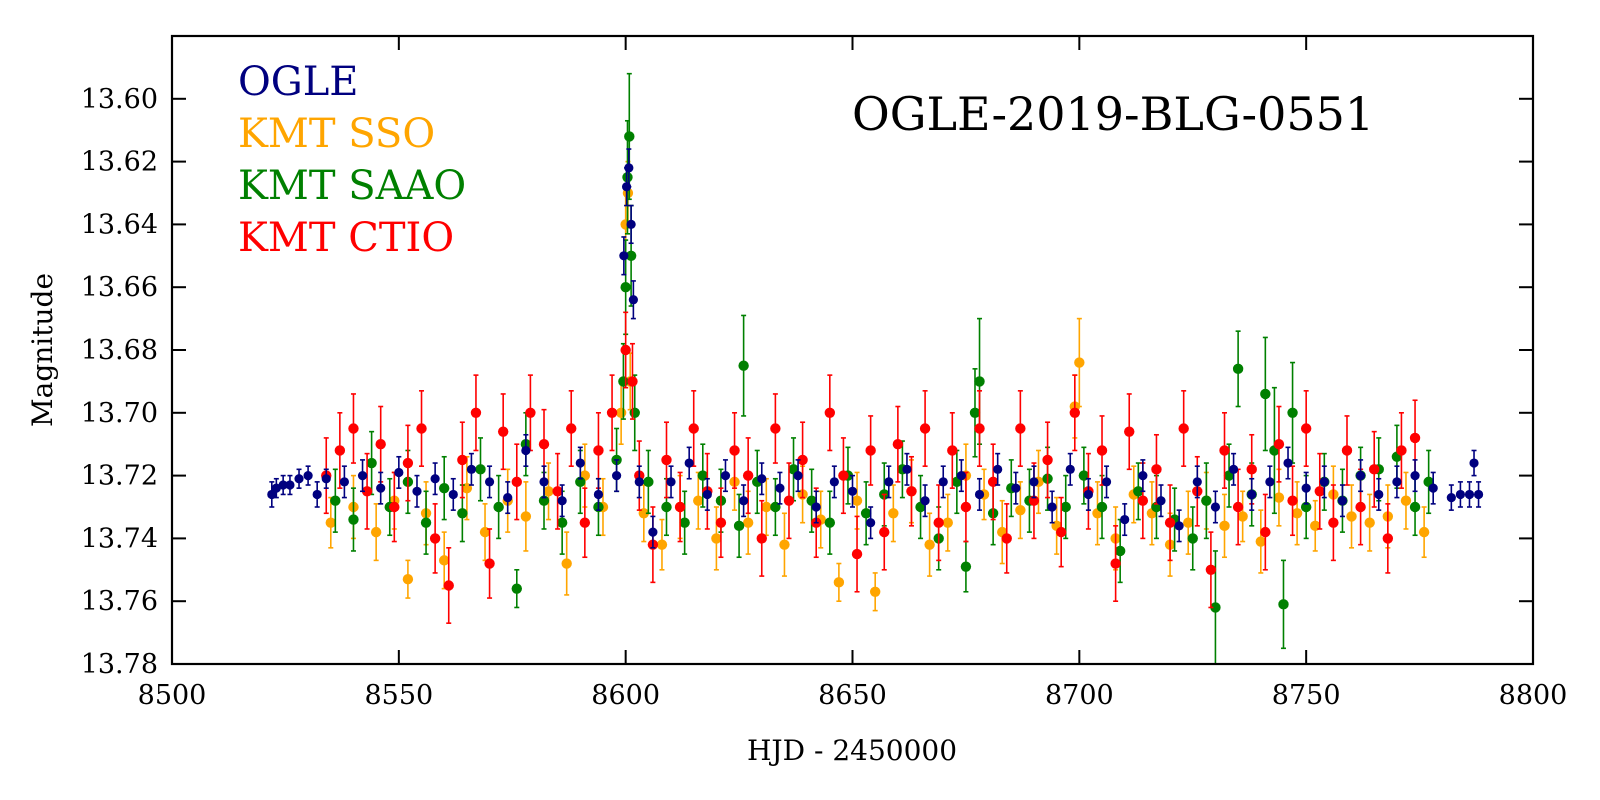 This screenshot has height=800, width=1600. What do you see at coordinates (1533, 695) in the screenshot?
I see `x-tick-label: 8800` at bounding box center [1533, 695].